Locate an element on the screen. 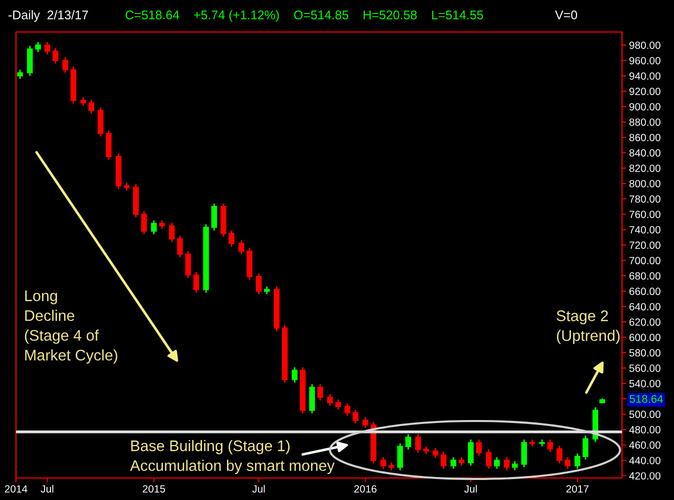 The height and width of the screenshot is (500, 674). y-tick-label: 940.00 is located at coordinates (644, 76).